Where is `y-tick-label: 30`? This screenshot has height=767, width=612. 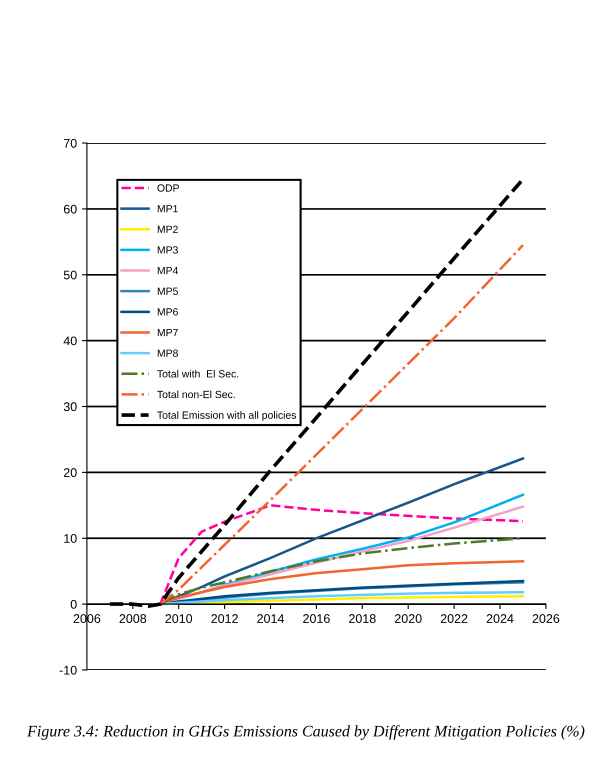 y-tick-label: 30 is located at coordinates (70, 407).